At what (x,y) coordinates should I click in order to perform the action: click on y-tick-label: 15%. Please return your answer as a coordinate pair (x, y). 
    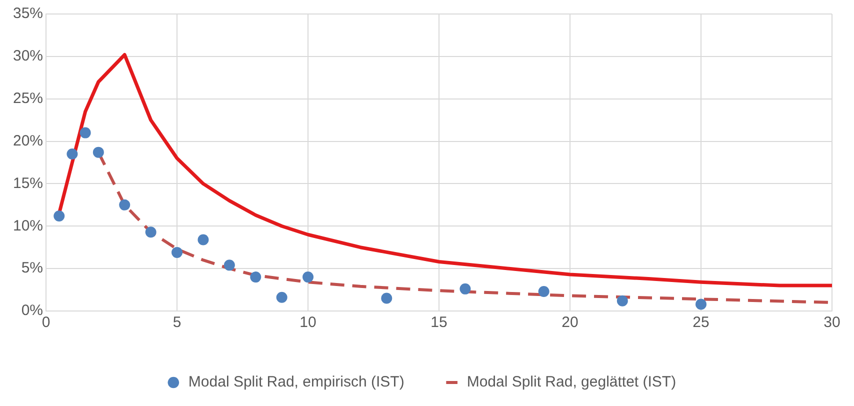
    Looking at the image, I should click on (28, 183).